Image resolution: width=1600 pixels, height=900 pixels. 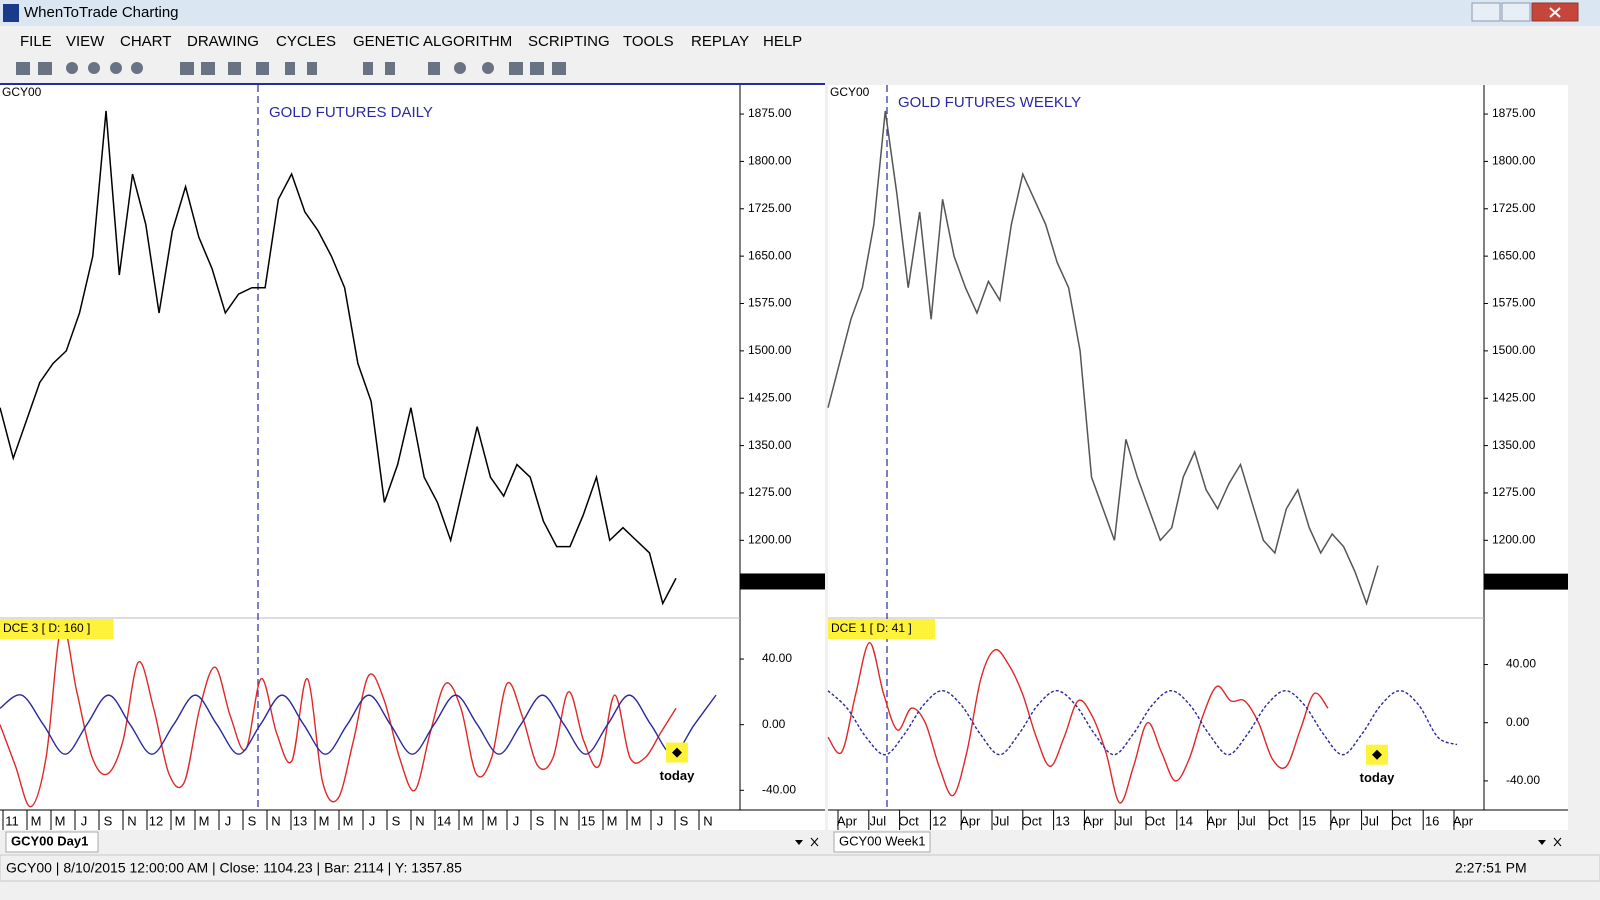 I want to click on x-tick-label: 12, so click(x=939, y=820).